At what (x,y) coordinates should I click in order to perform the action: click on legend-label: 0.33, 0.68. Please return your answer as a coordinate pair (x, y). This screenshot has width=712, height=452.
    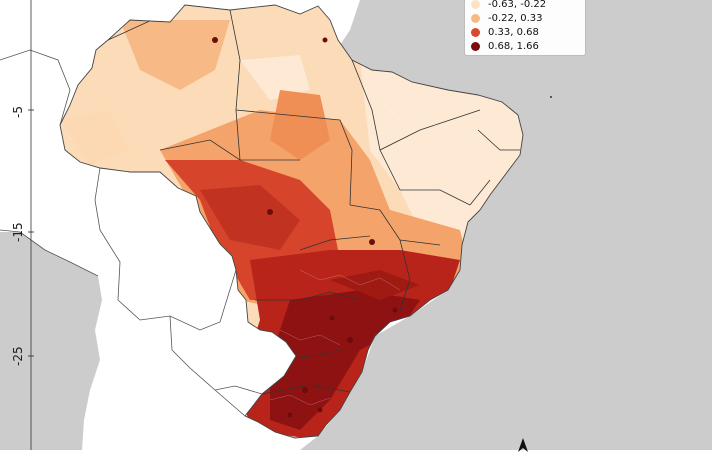
    Looking at the image, I should click on (513, 32).